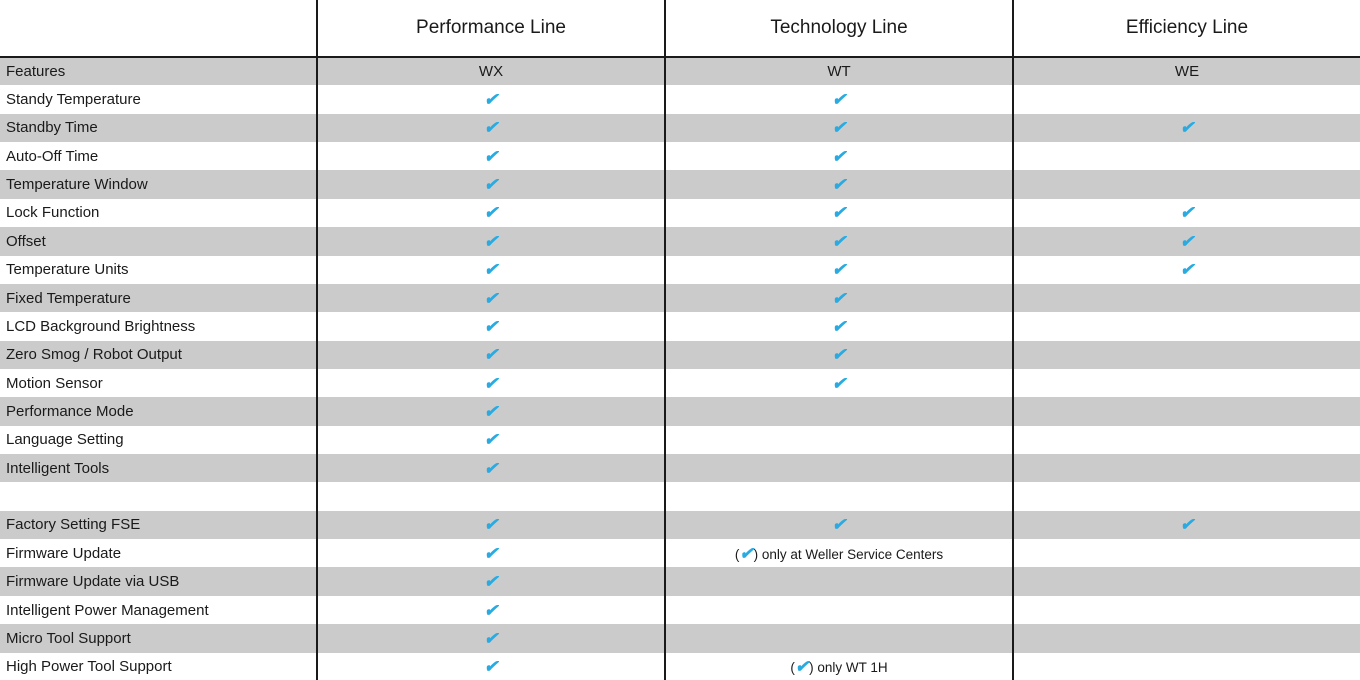 The image size is (1360, 680). What do you see at coordinates (73, 525) in the screenshot?
I see `feature-label: Factory Setting FSE` at bounding box center [73, 525].